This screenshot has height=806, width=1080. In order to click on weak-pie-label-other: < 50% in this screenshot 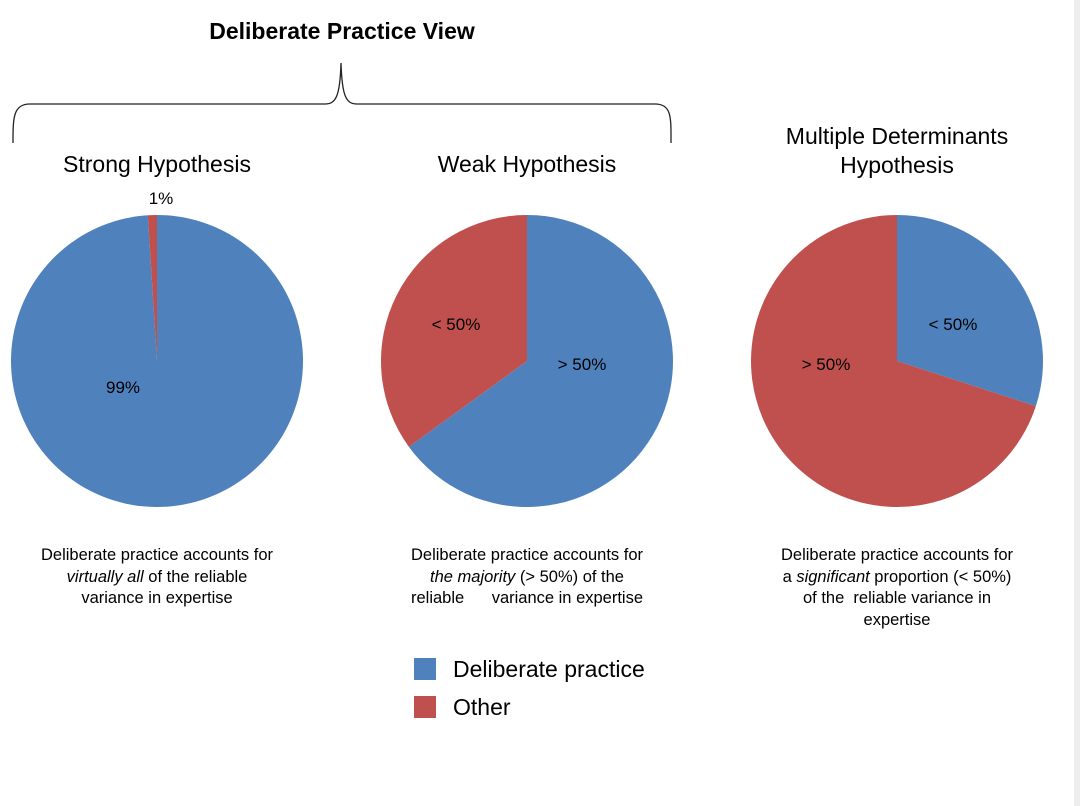, I will do `click(456, 324)`.